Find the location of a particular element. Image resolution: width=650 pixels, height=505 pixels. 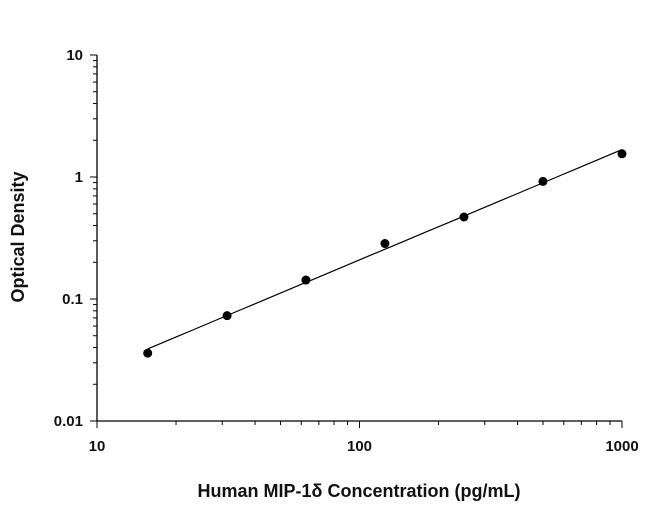

y-axis-title: Optical Density is located at coordinates (18, 236).